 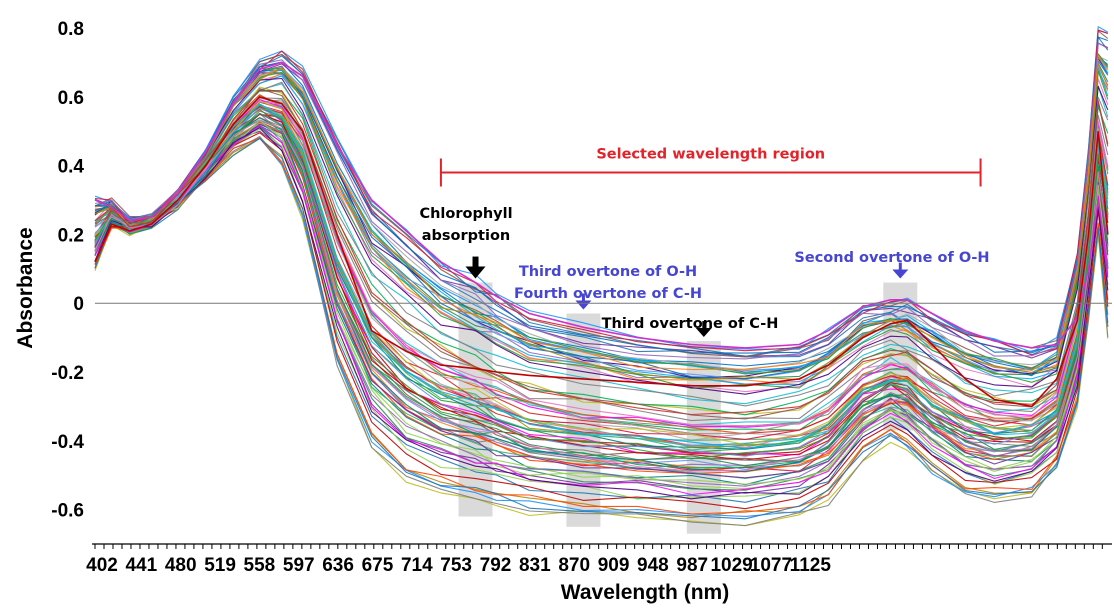 I want to click on y-tick-label: 0, so click(x=78, y=304).